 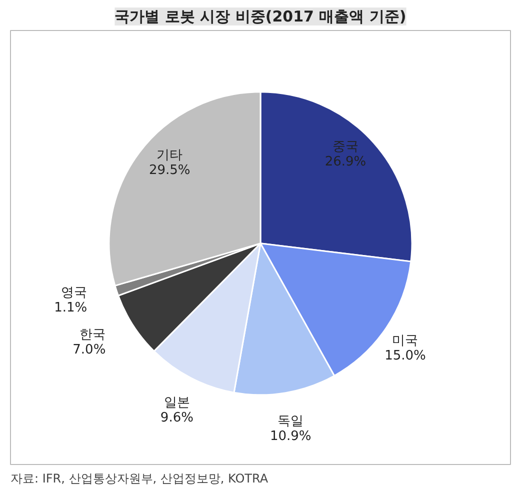 What do you see at coordinates (405, 356) in the screenshot?
I see `data-label: 15.0%` at bounding box center [405, 356].